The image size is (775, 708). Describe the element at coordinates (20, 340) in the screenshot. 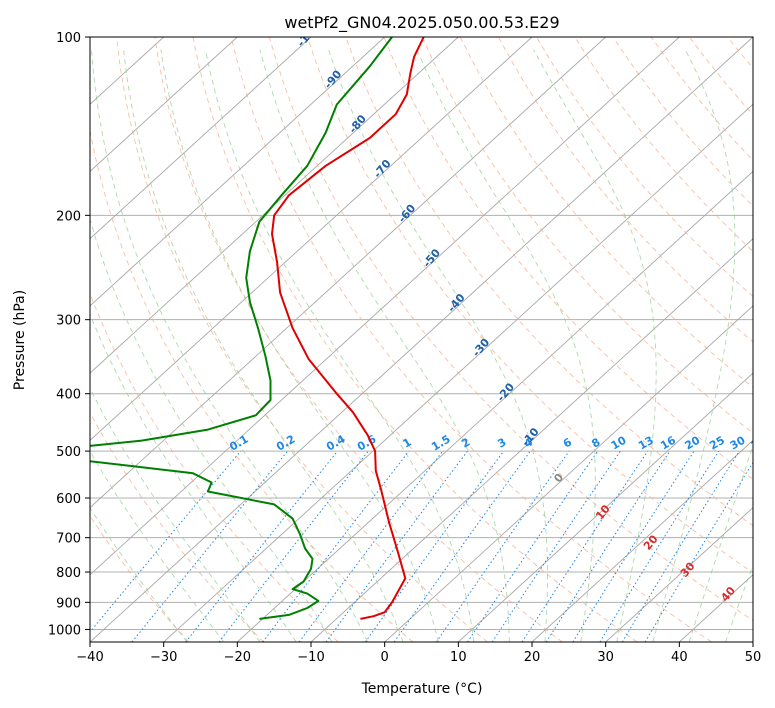

I see `y-axis-label: Pressure (hPa)` at that location.